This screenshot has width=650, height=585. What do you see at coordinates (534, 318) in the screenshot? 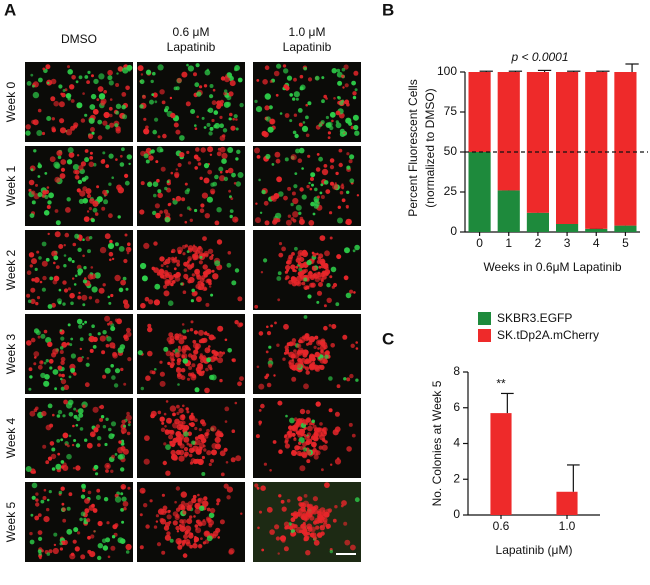
I see `legend-label: SKBR3.EGFP` at bounding box center [534, 318].